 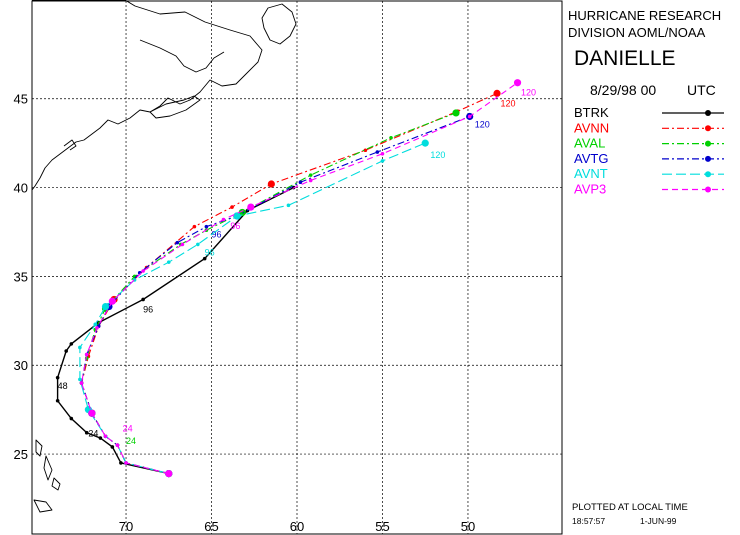 What do you see at coordinates (623, 90) in the screenshot?
I see `analysis-date: 8/29/98 00` at bounding box center [623, 90].